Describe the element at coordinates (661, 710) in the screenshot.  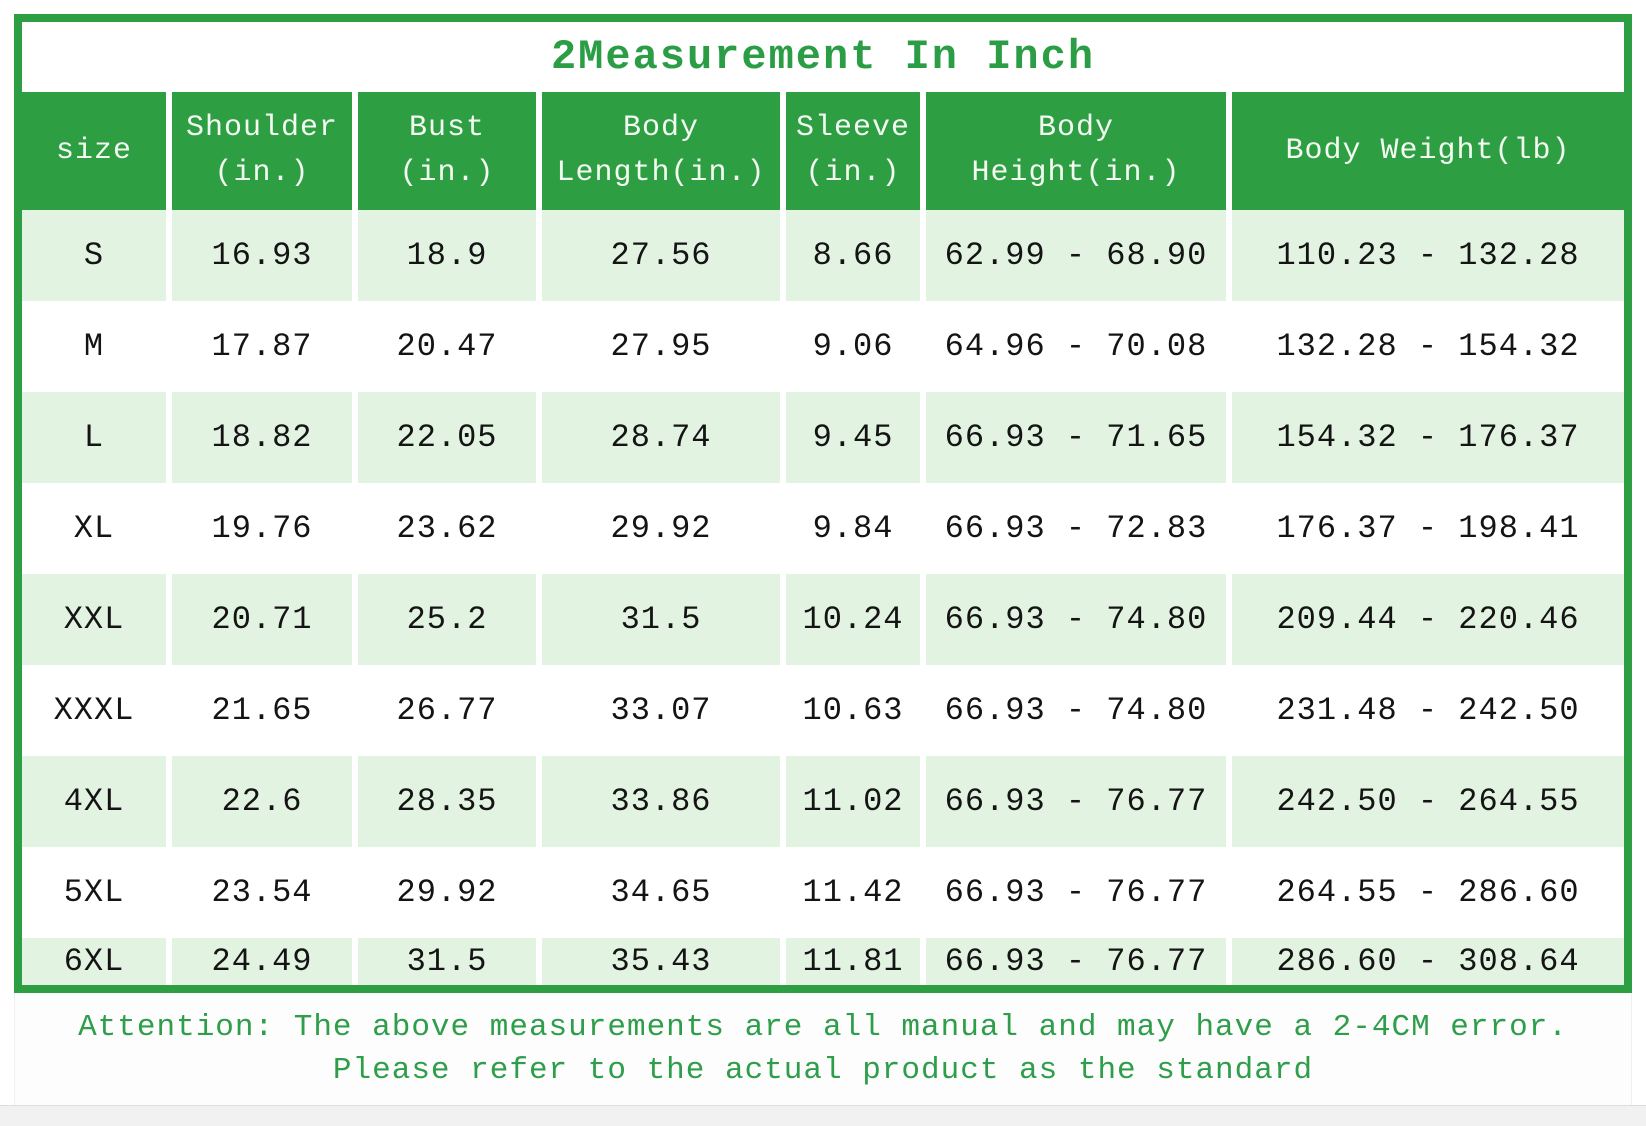
I see `cell-body-length: 33.07` at that location.